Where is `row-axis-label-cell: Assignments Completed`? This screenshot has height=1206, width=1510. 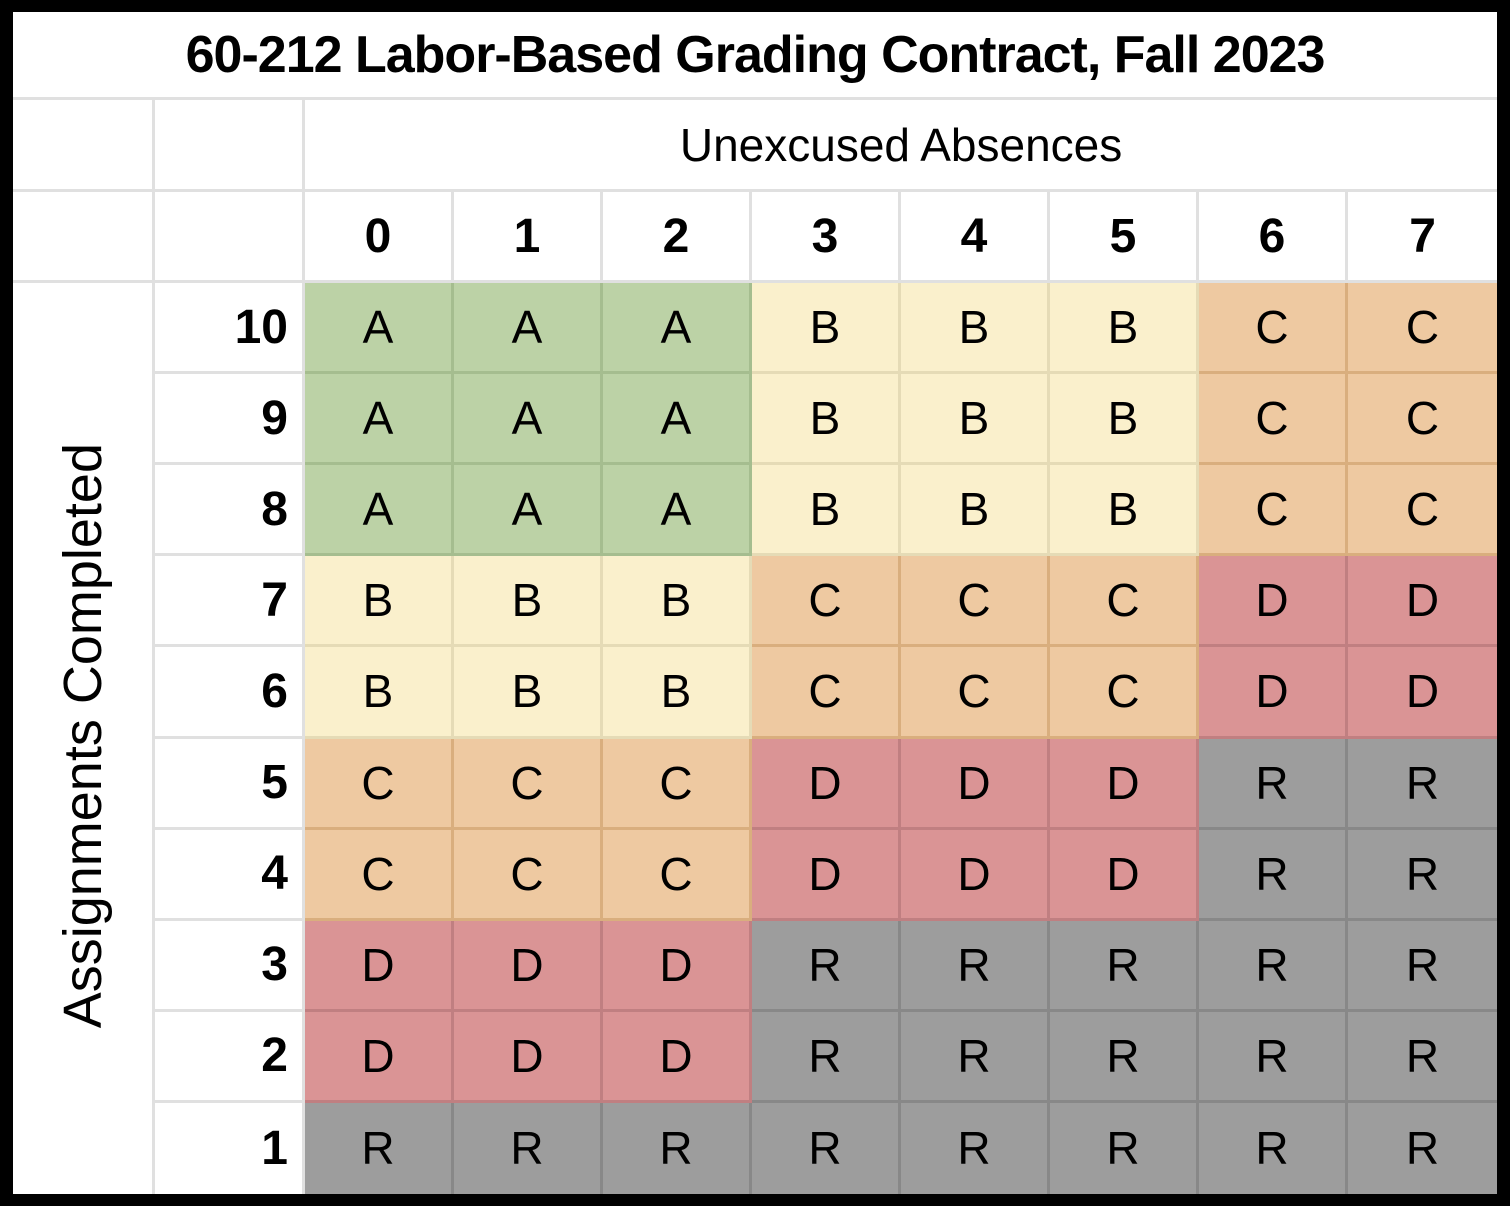
row-axis-label-cell: Assignments Completed is located at coordinates (84, 738).